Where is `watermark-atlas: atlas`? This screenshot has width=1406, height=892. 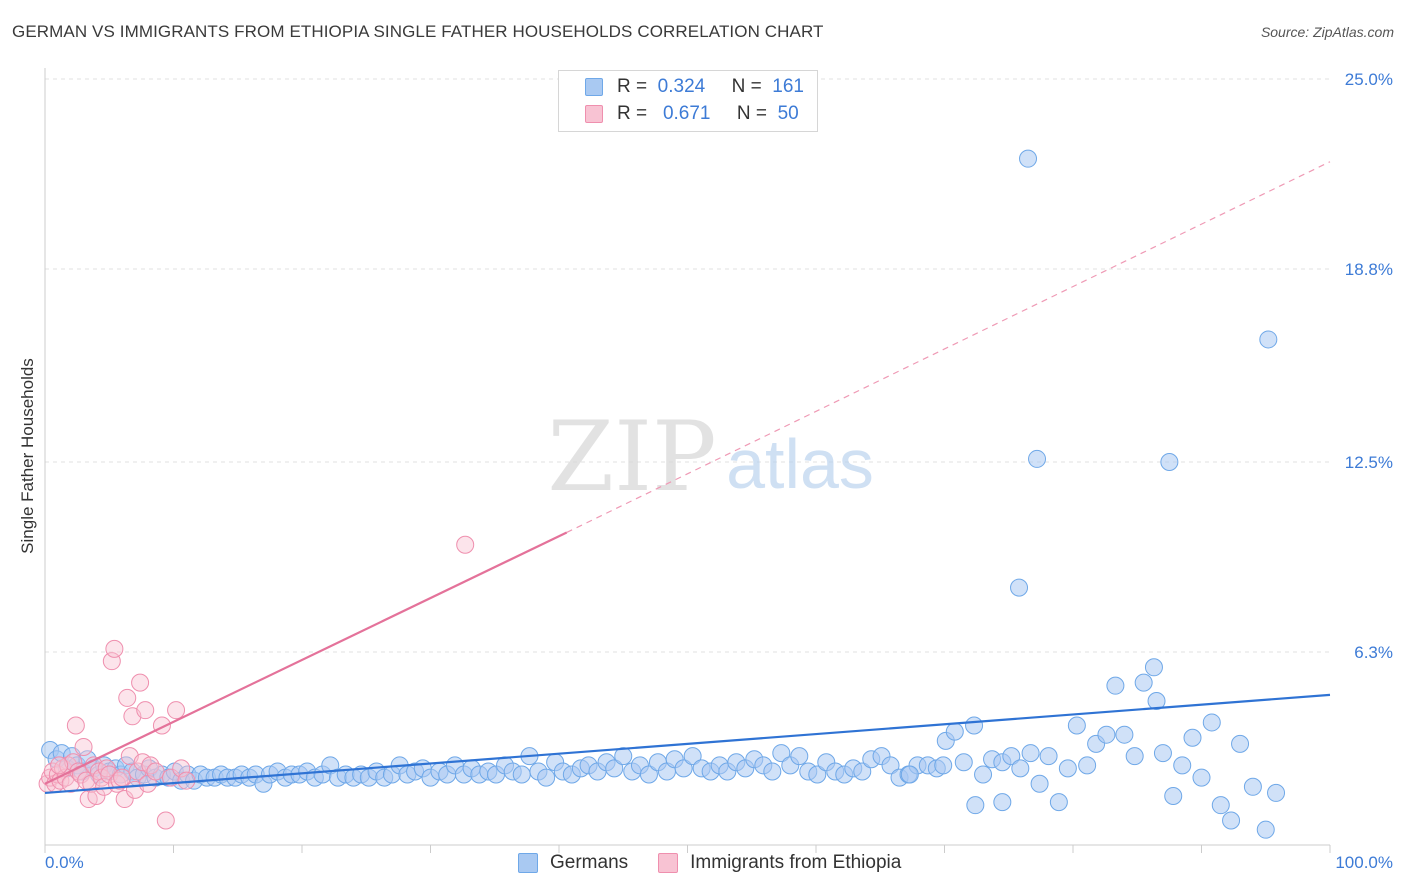
watermark-atlas: atlas is located at coordinates (800, 464).